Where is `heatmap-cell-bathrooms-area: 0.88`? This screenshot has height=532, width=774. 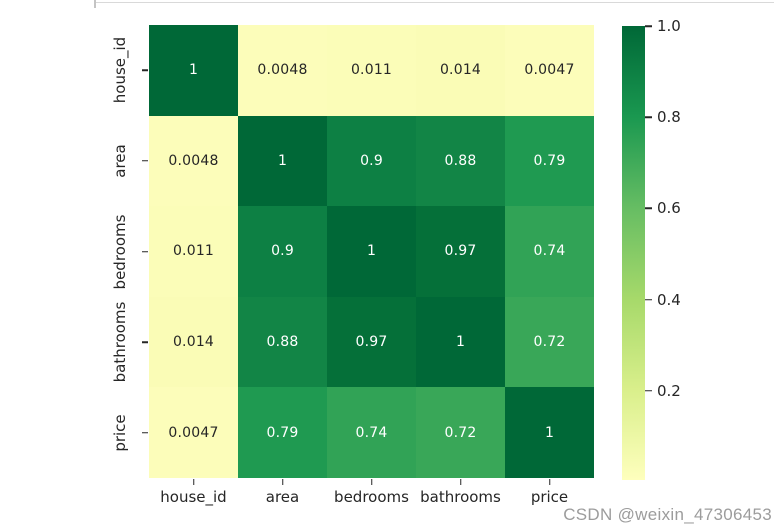
heatmap-cell-bathrooms-area: 0.88 is located at coordinates (282, 342).